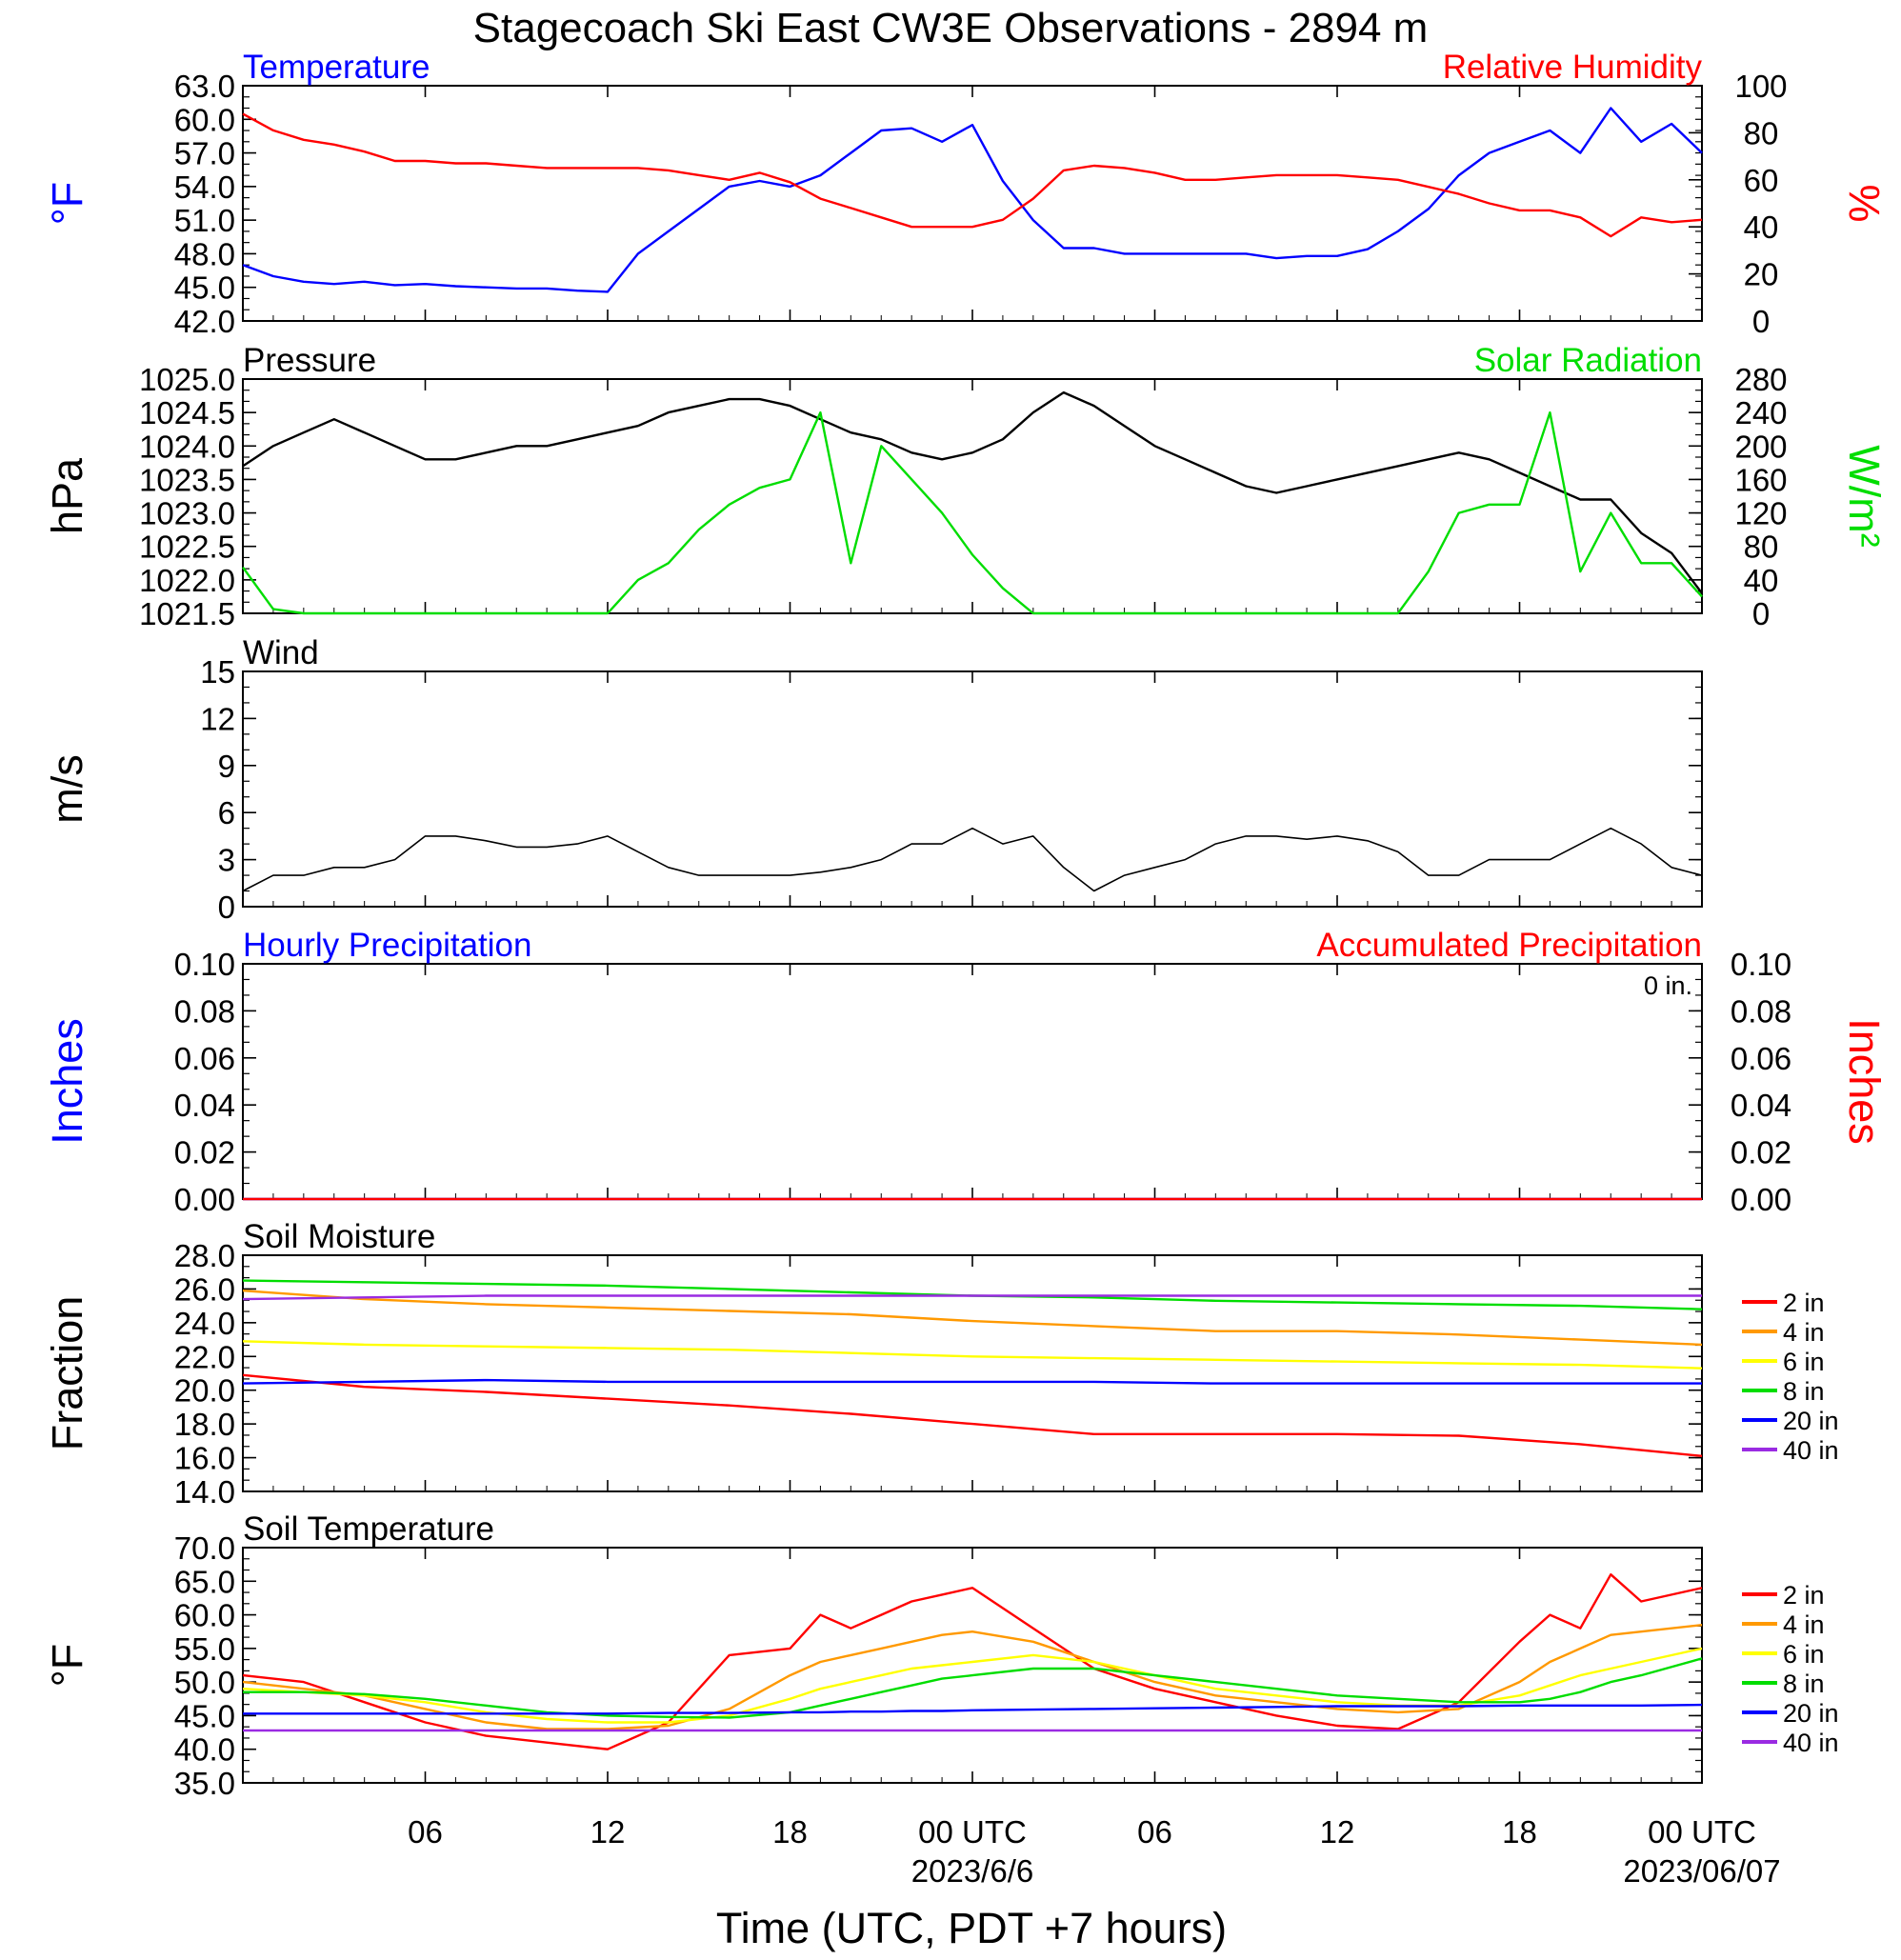 The width and height of the screenshot is (1901, 1960). What do you see at coordinates (1804, 1595) in the screenshot?
I see `legend-entry: 2 in` at bounding box center [1804, 1595].